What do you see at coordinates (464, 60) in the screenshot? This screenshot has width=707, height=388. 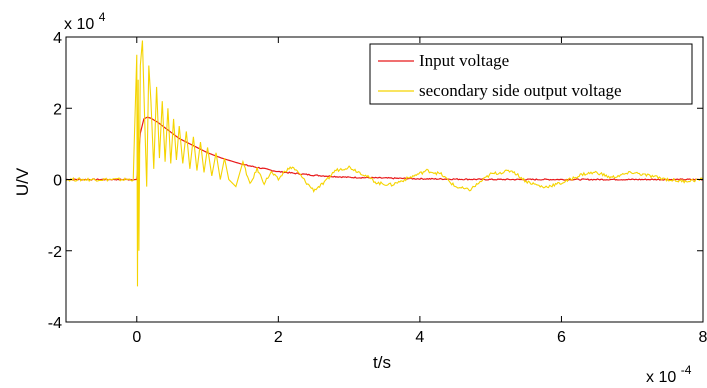 I see `legend-label-input-voltage: Input voltage` at bounding box center [464, 60].